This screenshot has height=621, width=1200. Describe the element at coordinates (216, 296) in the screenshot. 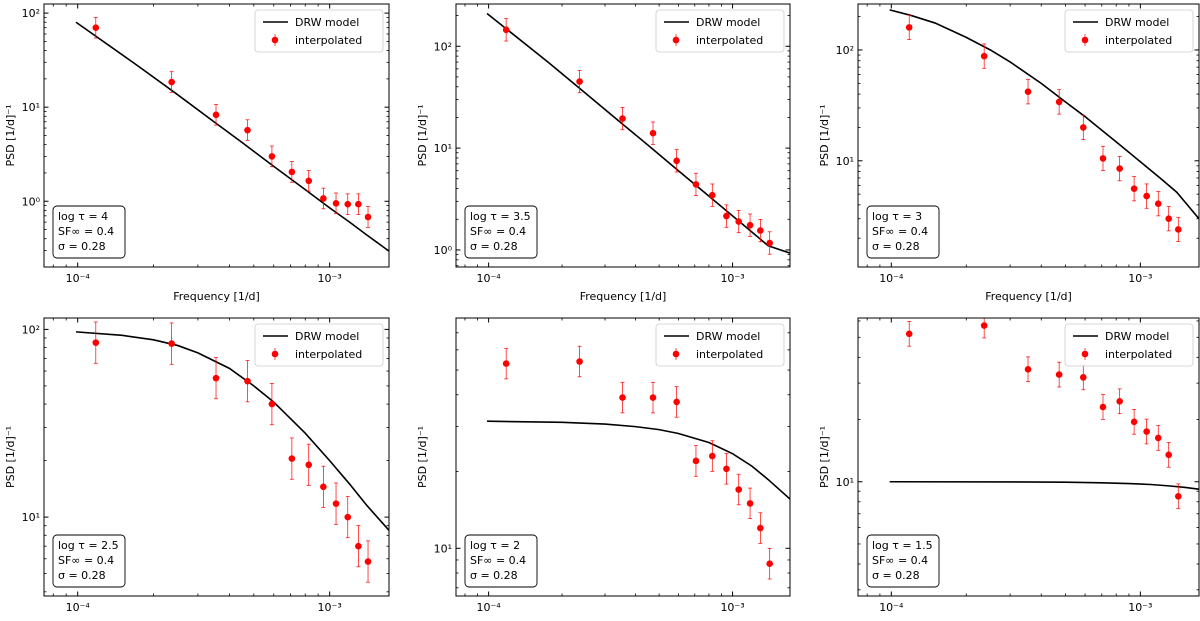

I see `x-axis-label: Frequency [1/d]` at that location.